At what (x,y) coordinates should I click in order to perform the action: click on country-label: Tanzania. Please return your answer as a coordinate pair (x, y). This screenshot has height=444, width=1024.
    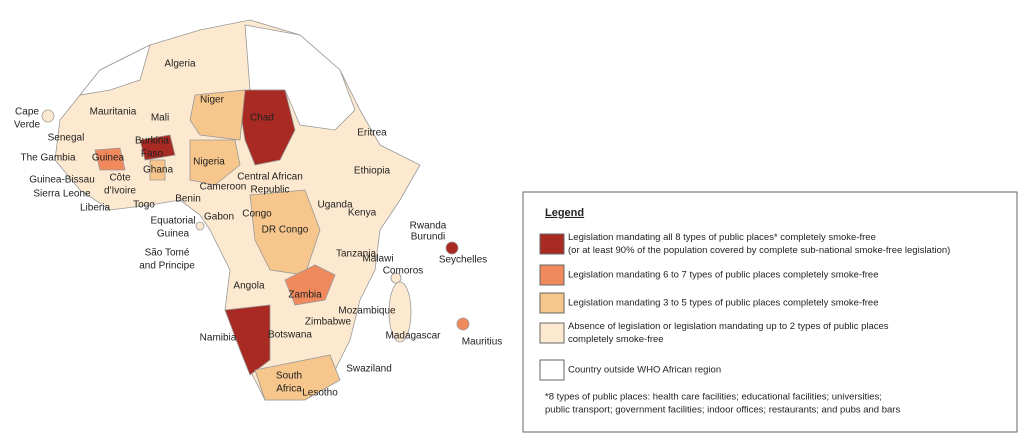
    Looking at the image, I should click on (356, 254).